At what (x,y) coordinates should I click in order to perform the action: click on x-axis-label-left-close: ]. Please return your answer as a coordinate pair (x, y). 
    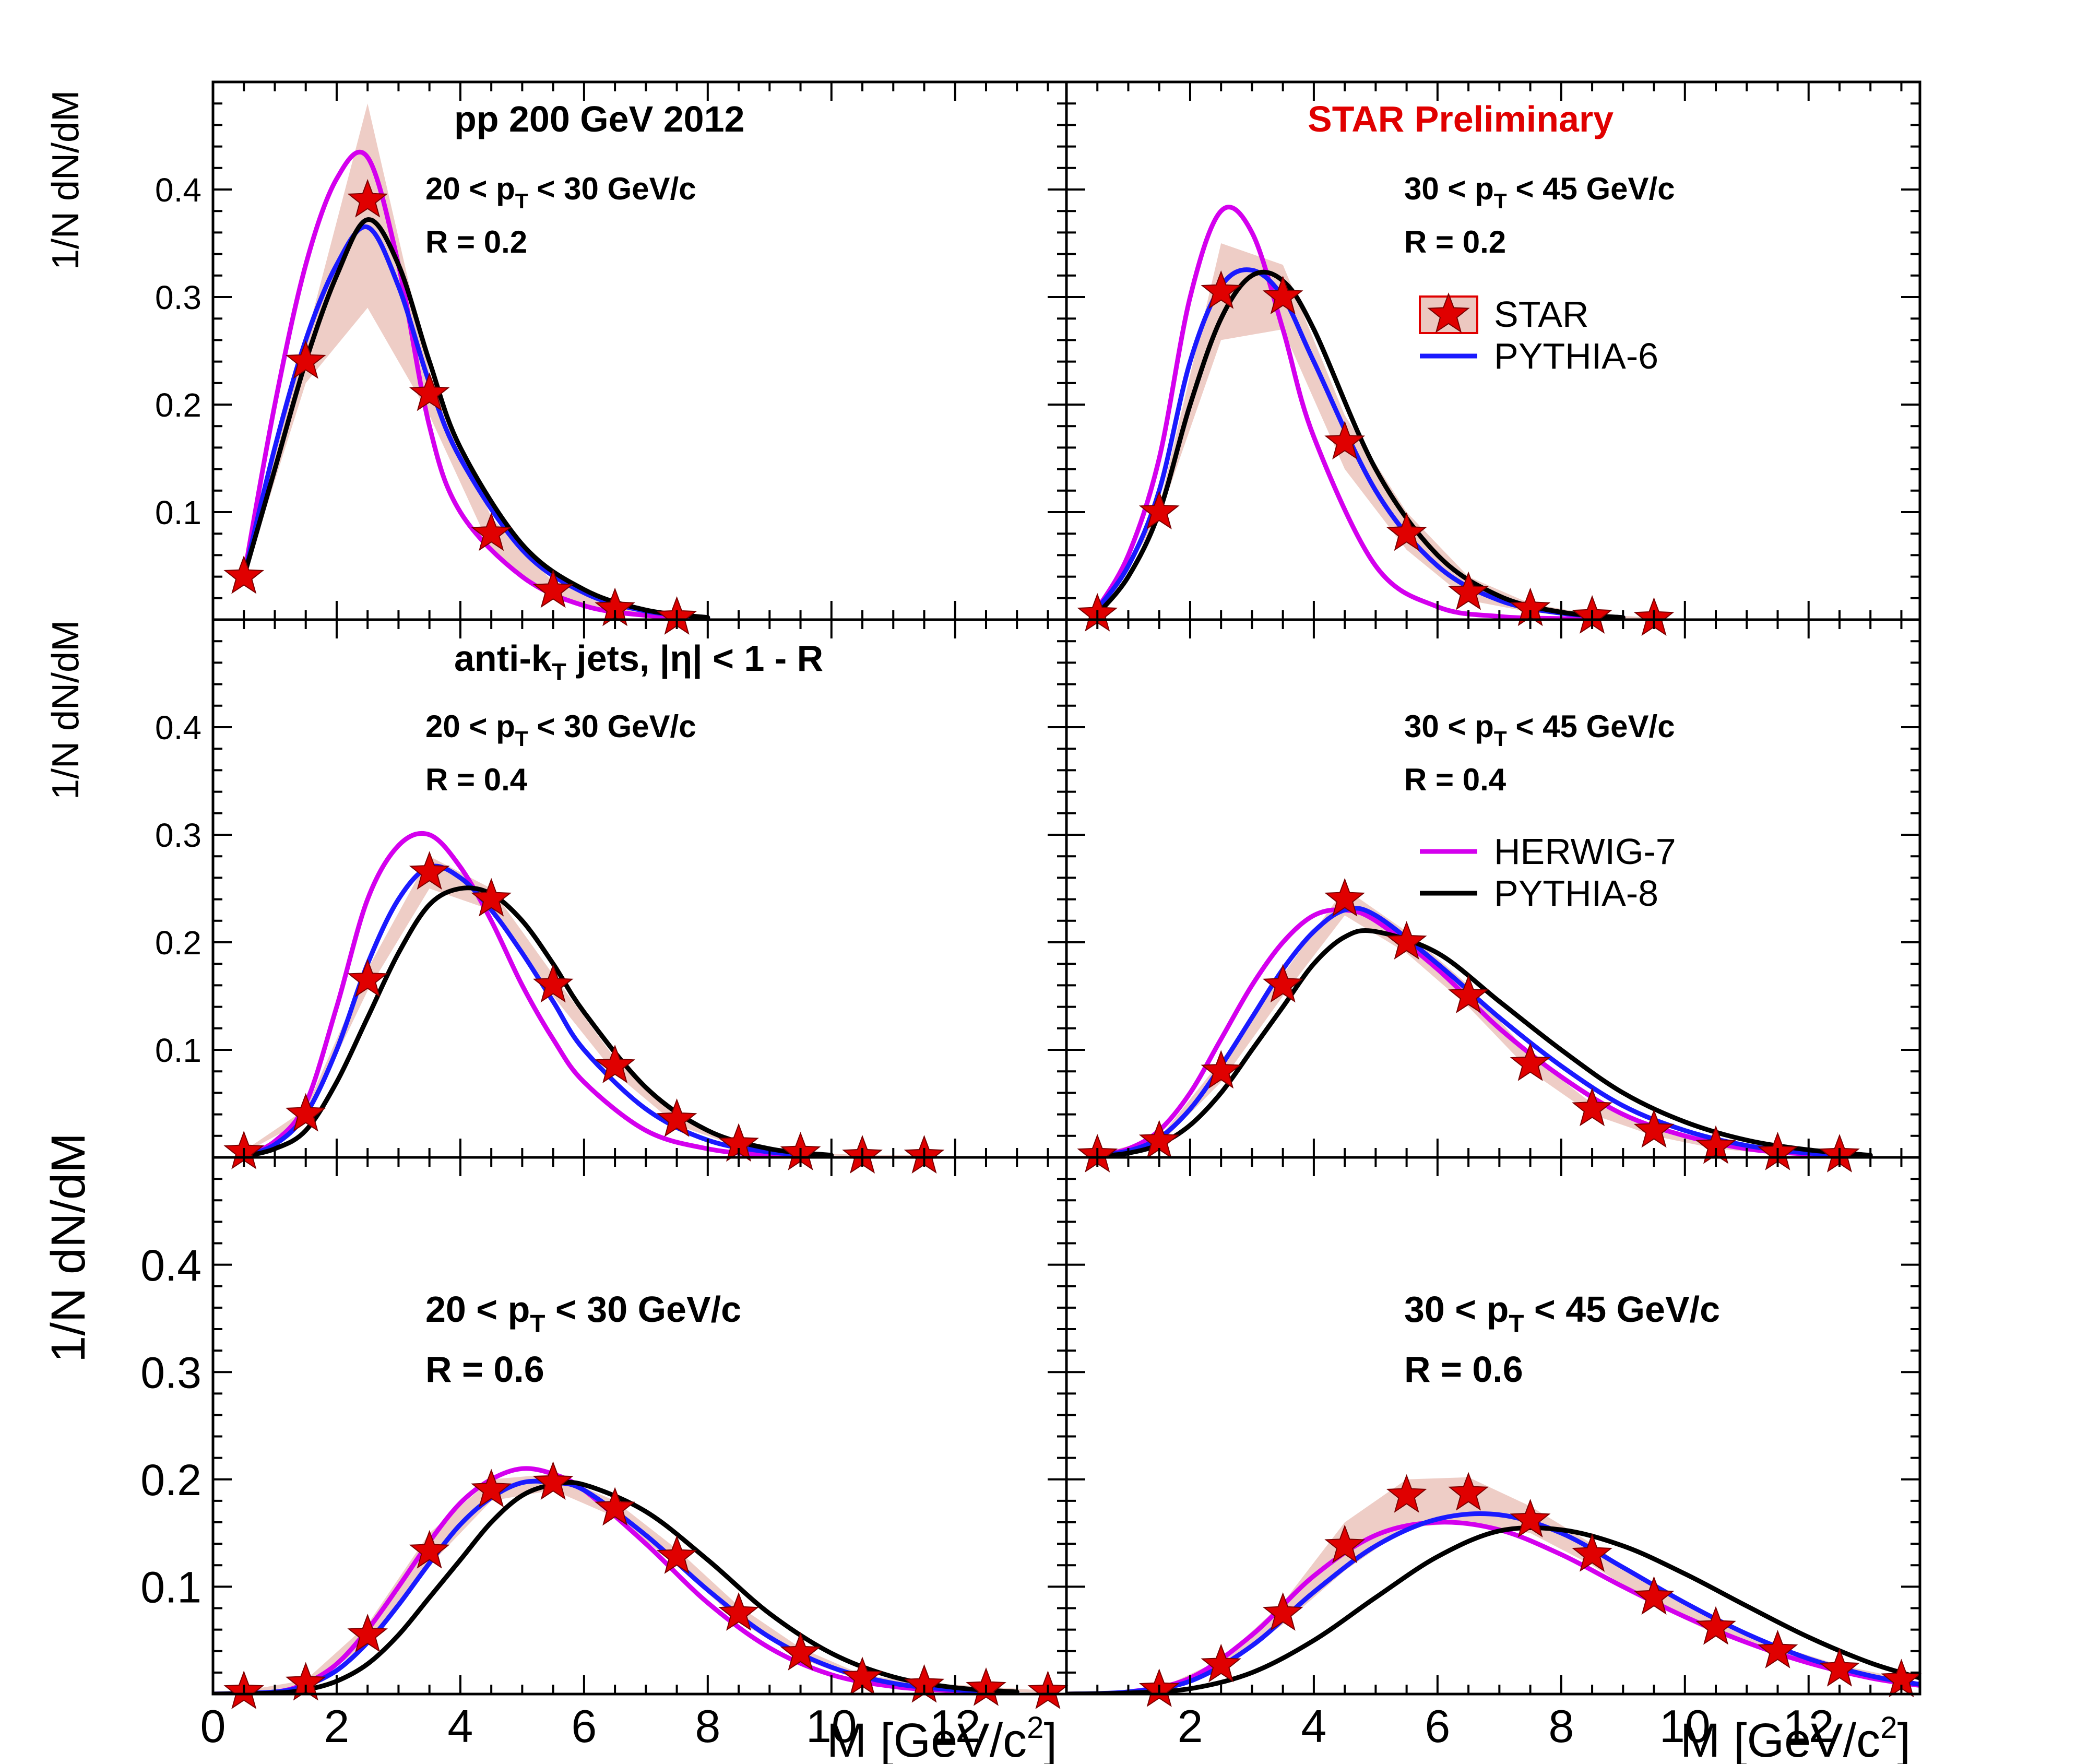
    Looking at the image, I should click on (1050, 1739).